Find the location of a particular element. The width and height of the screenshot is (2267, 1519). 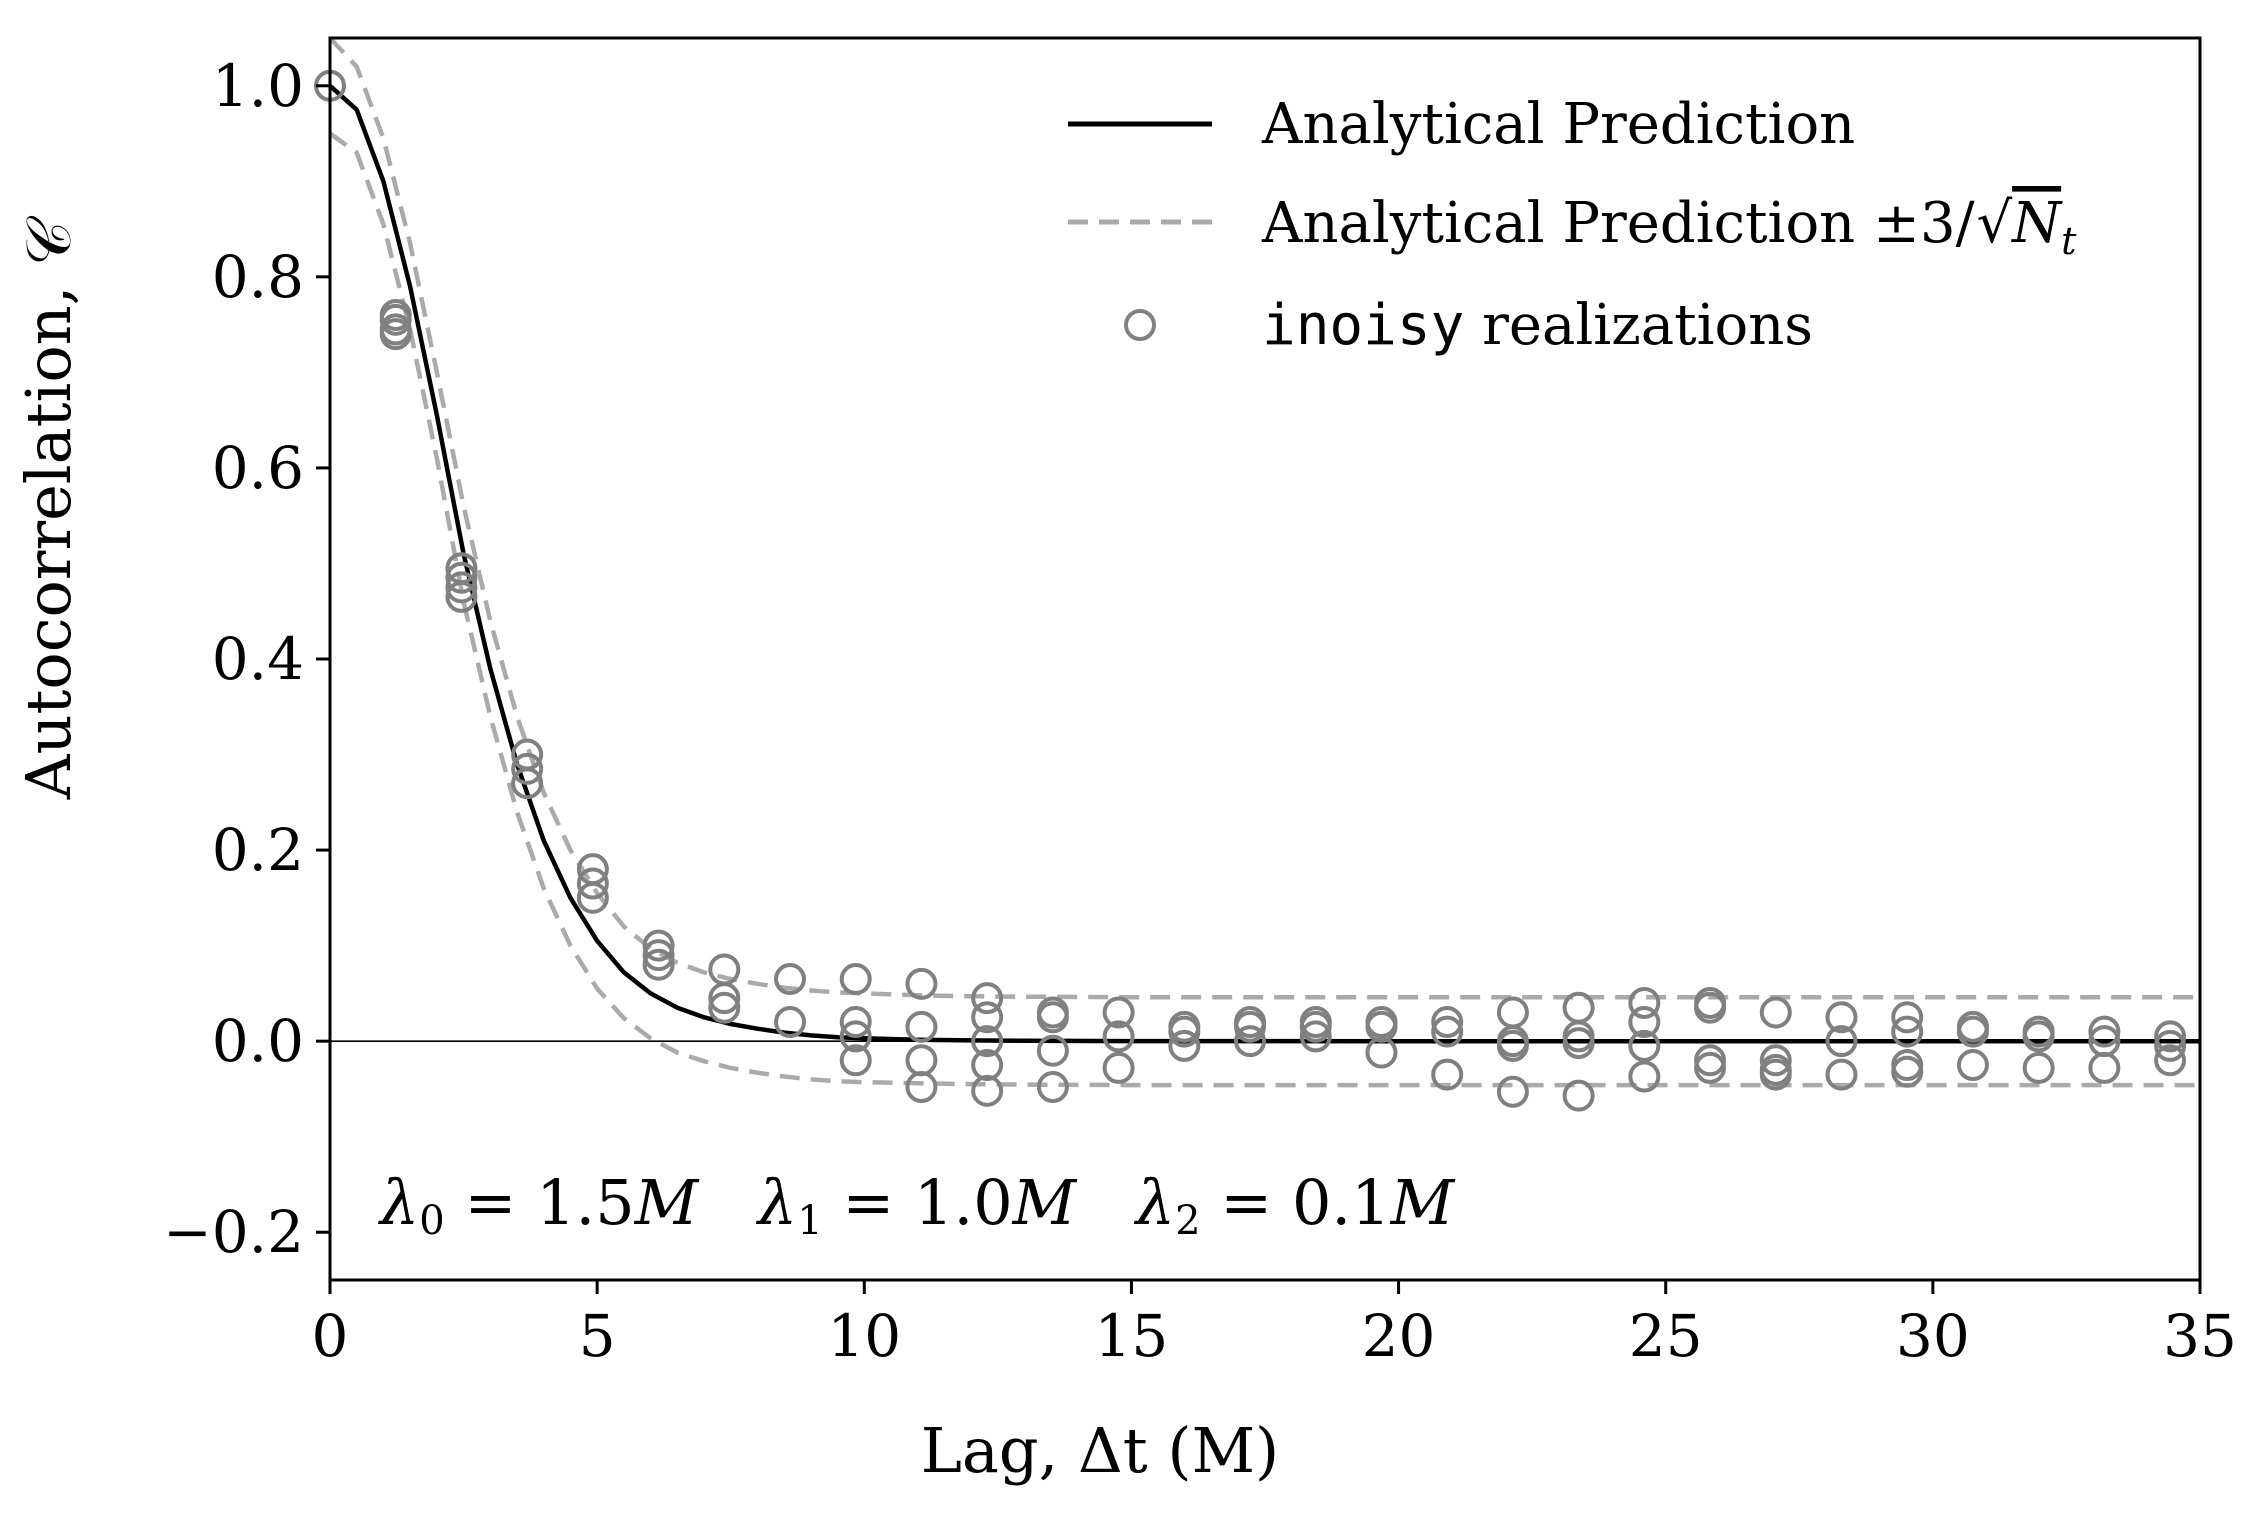

y-tick-label: 0.0 is located at coordinates (258, 1041).